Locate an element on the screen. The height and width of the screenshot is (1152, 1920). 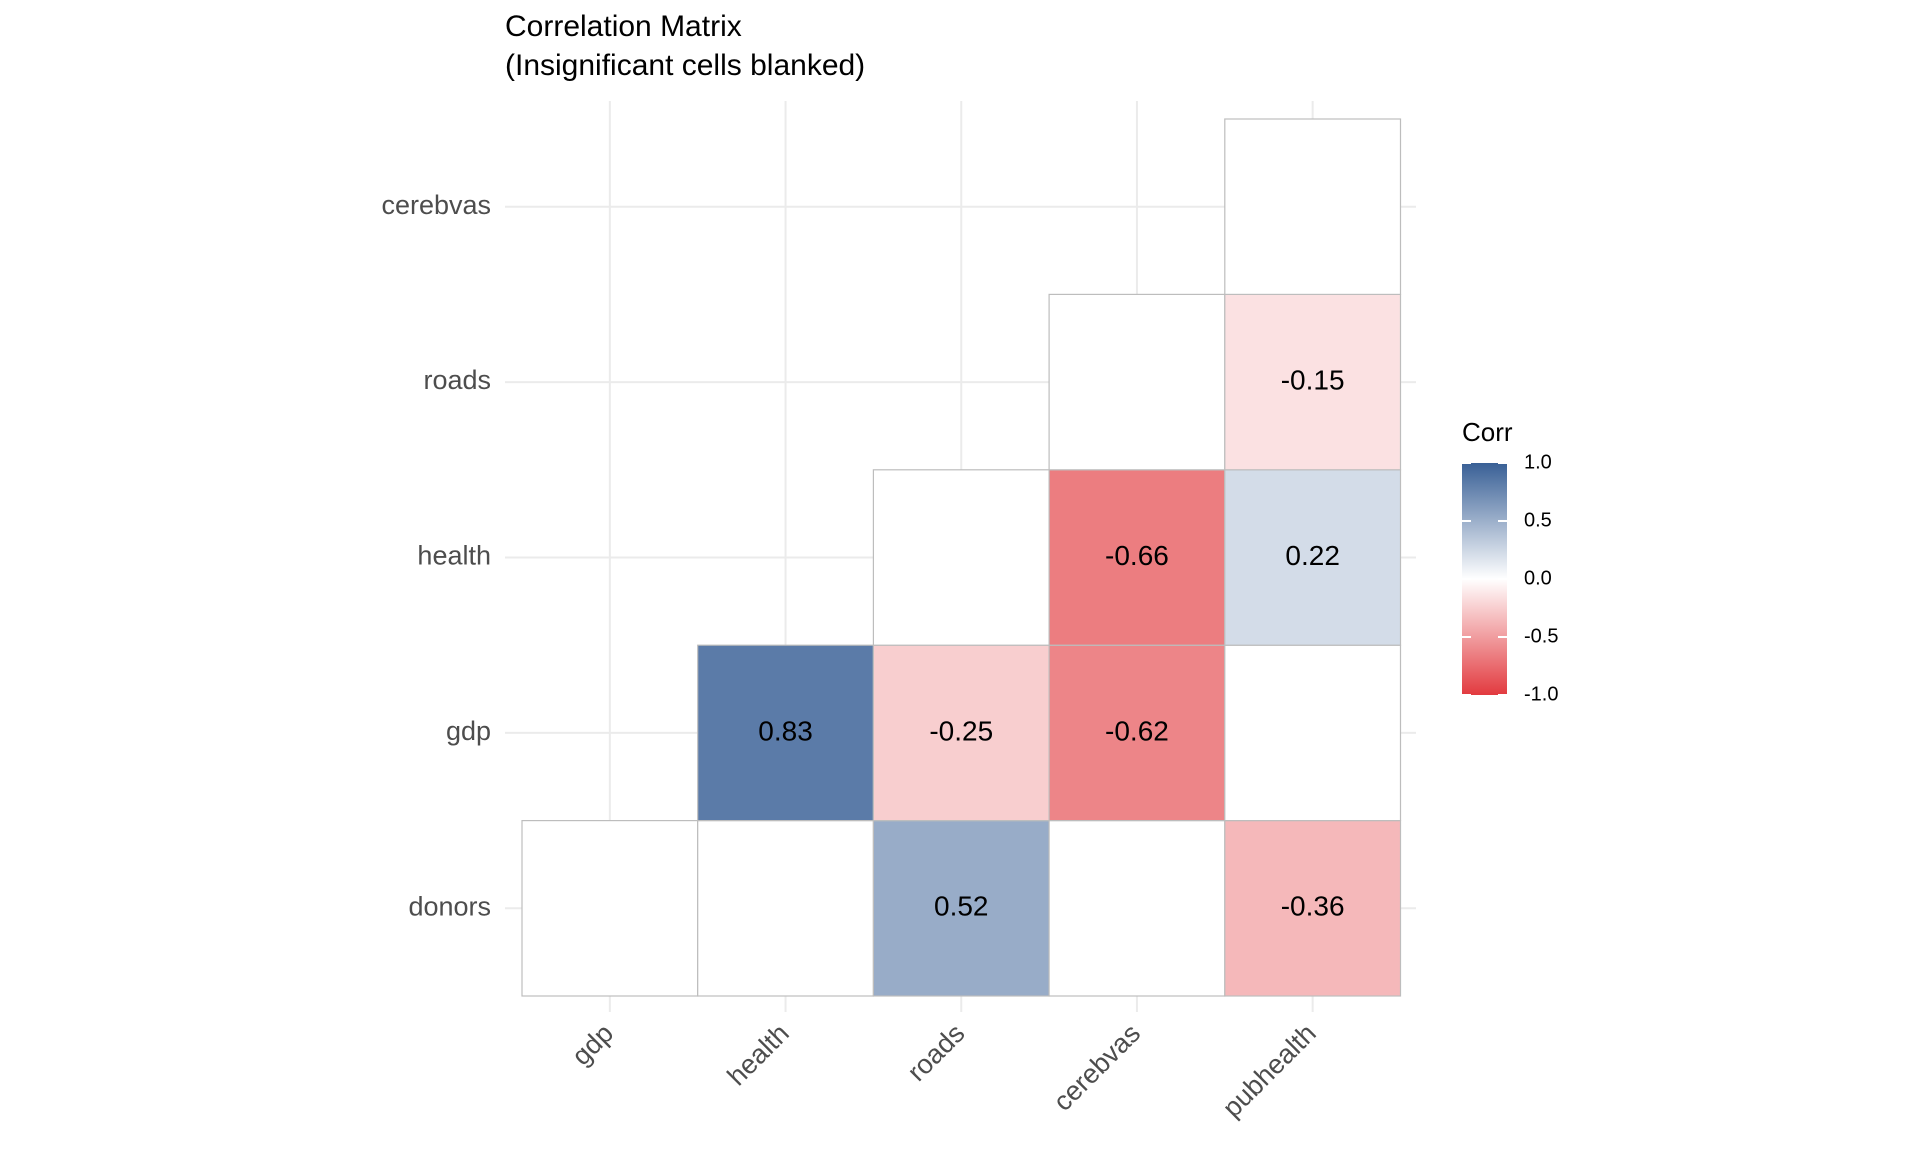
cell-label: 0.22 is located at coordinates (1312, 555).